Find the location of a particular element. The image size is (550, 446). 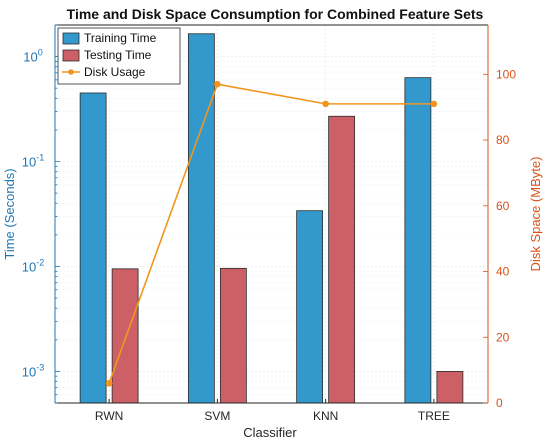

y-tick-label-right: 0 is located at coordinates (499, 403).